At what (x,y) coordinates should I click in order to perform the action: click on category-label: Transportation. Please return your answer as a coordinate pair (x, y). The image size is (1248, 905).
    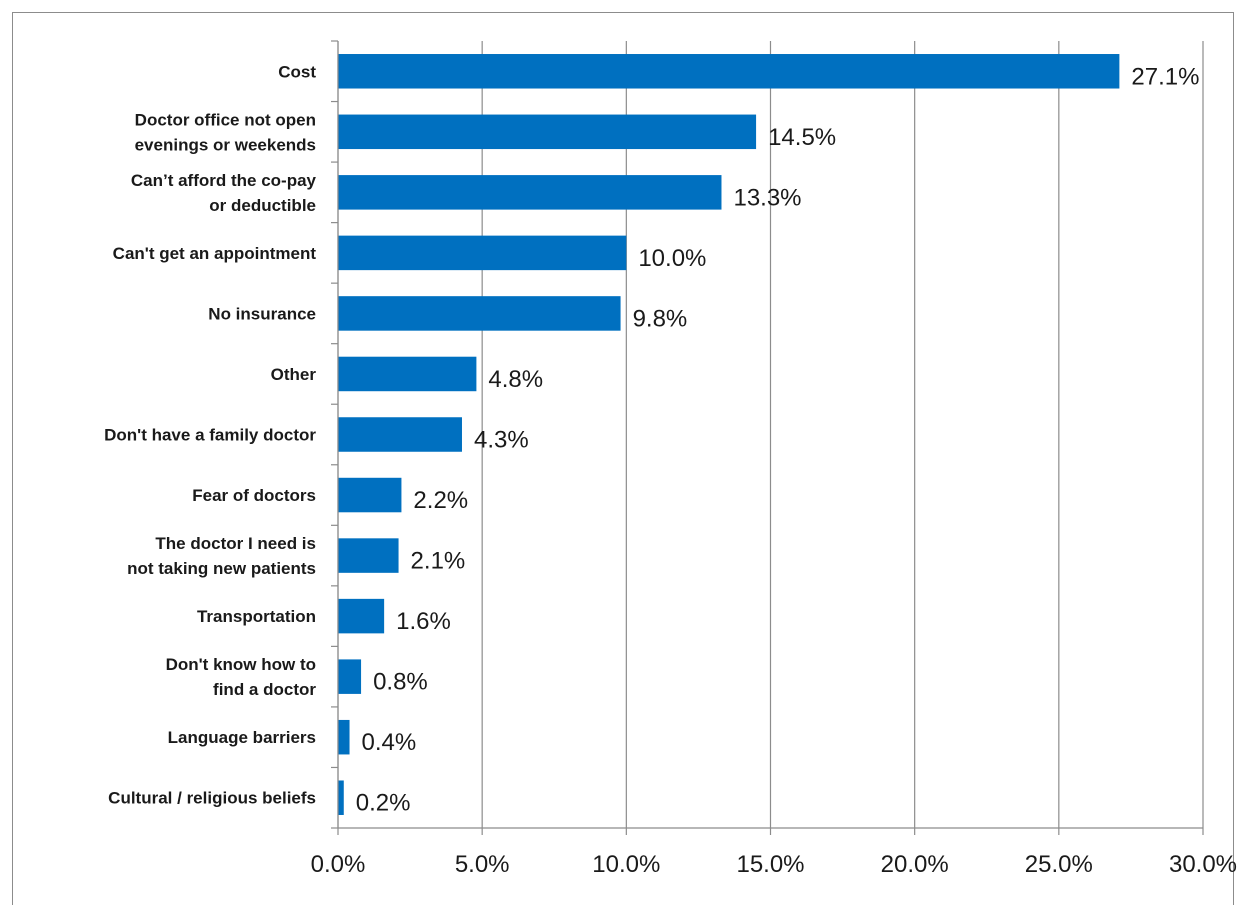
    Looking at the image, I should click on (256, 616).